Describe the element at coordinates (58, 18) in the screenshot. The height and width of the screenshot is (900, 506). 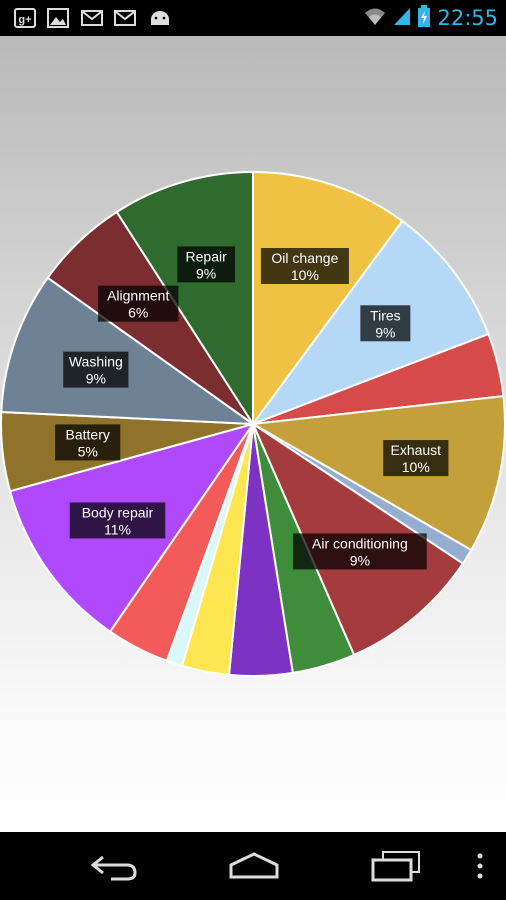
I see `gallery-icon` at that location.